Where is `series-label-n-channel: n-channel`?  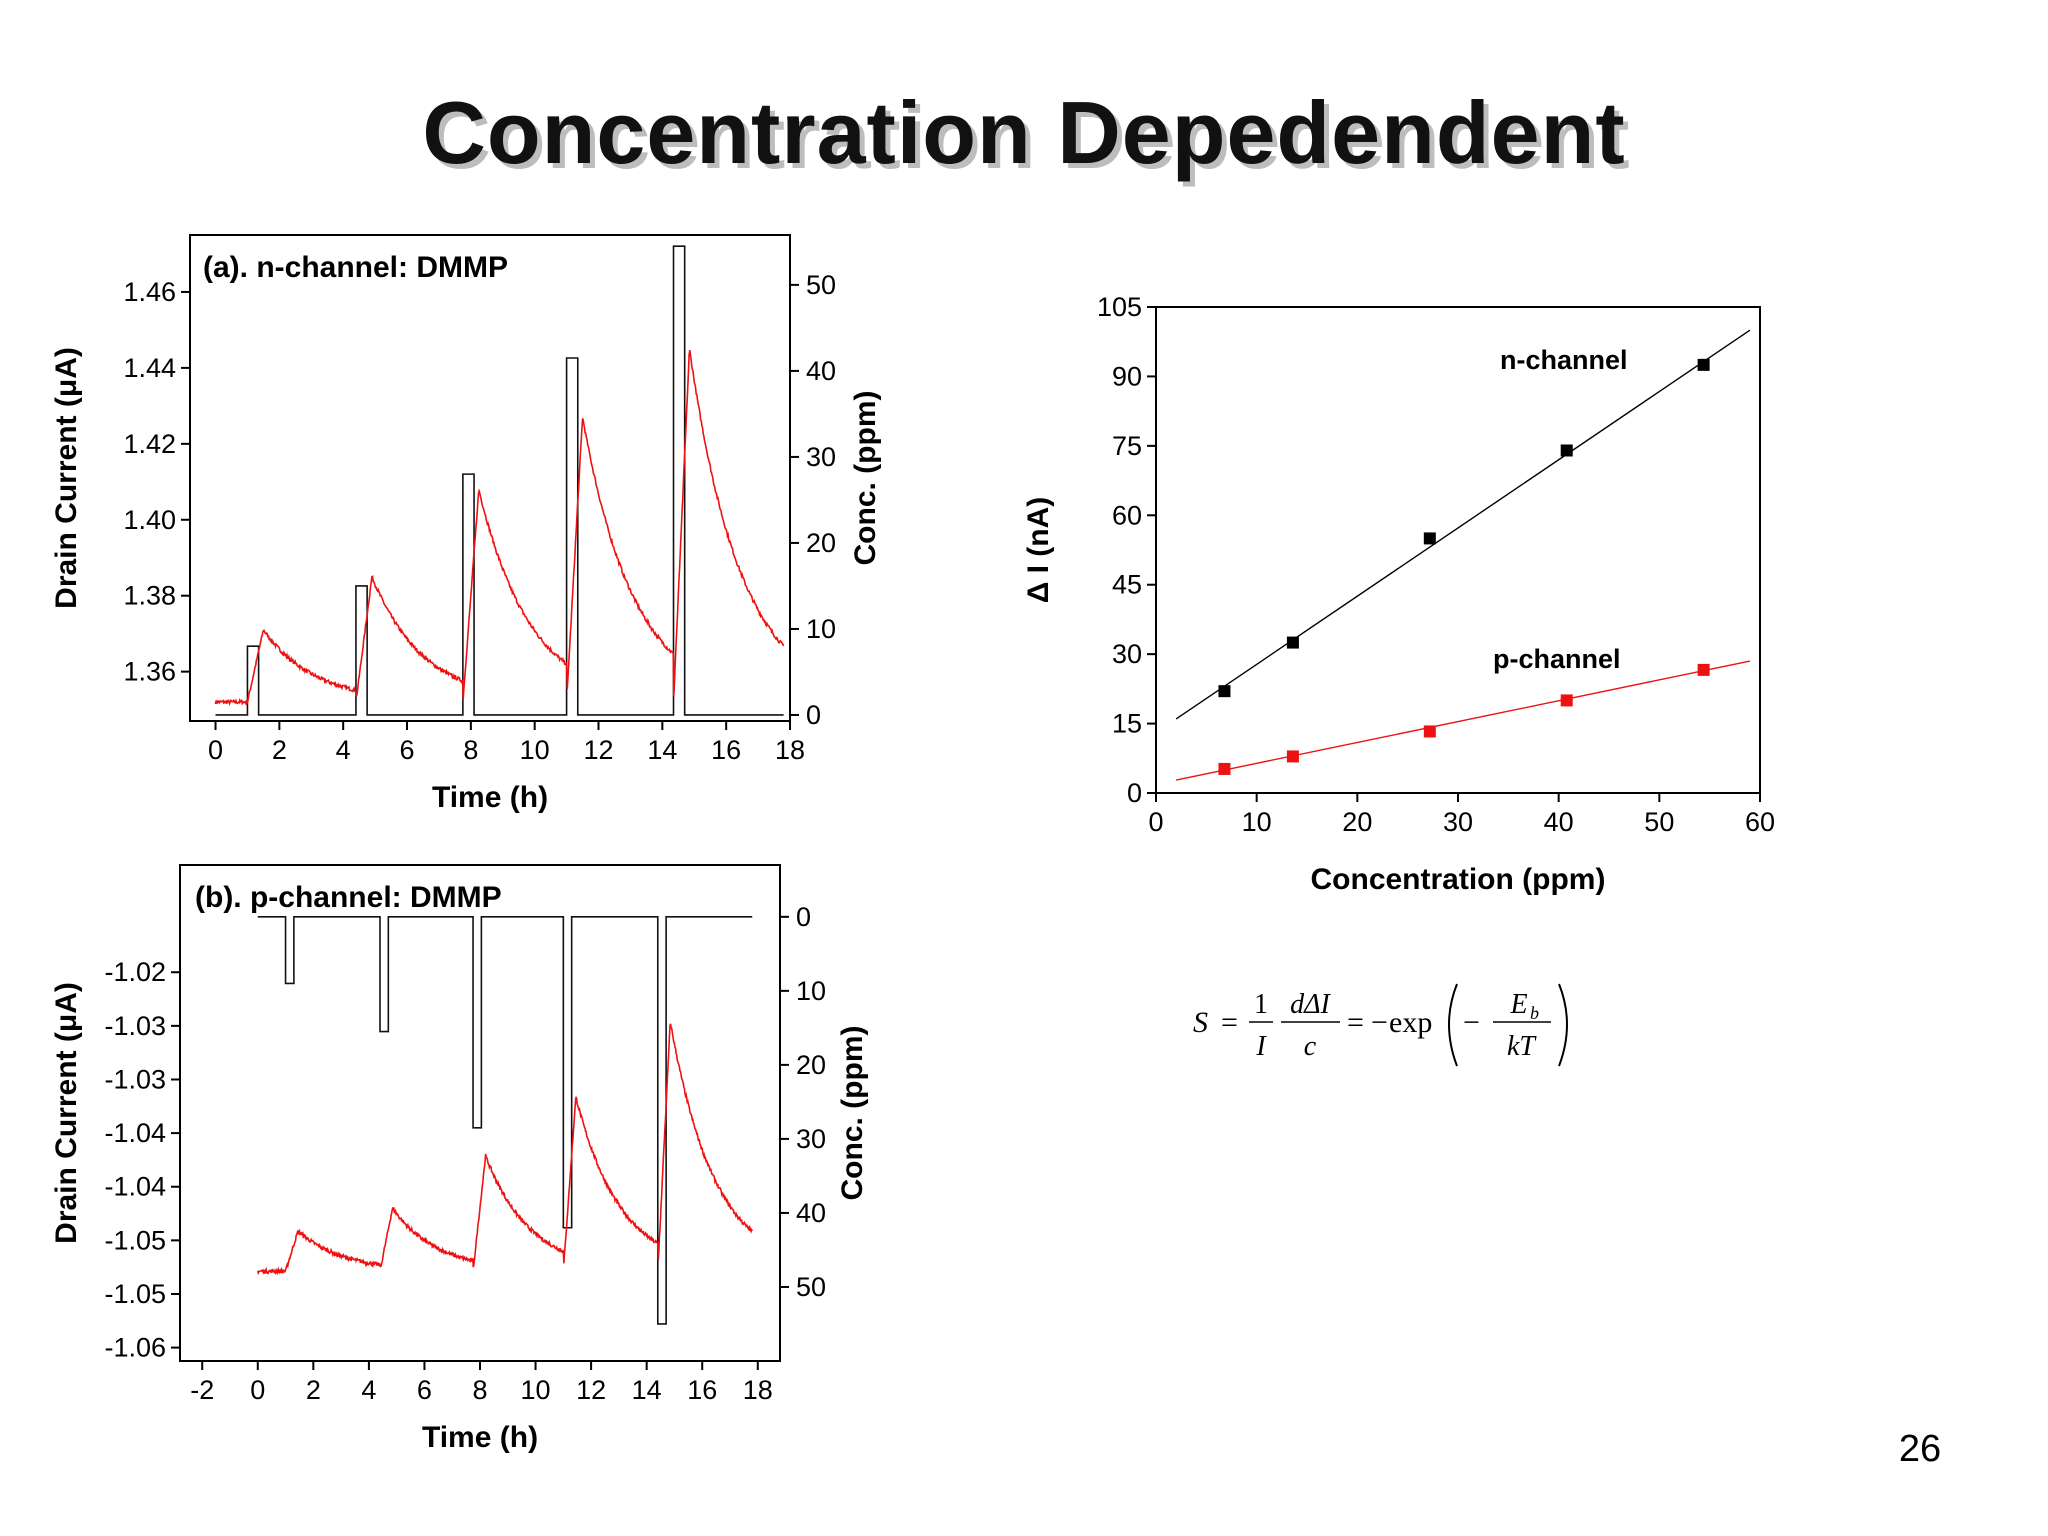
series-label-n-channel: n-channel is located at coordinates (1564, 360).